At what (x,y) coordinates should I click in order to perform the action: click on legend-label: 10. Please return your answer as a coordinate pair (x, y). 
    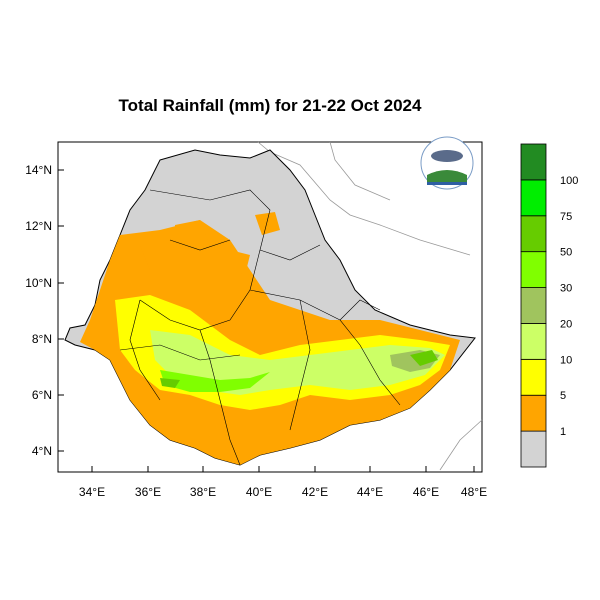
    Looking at the image, I should click on (566, 360).